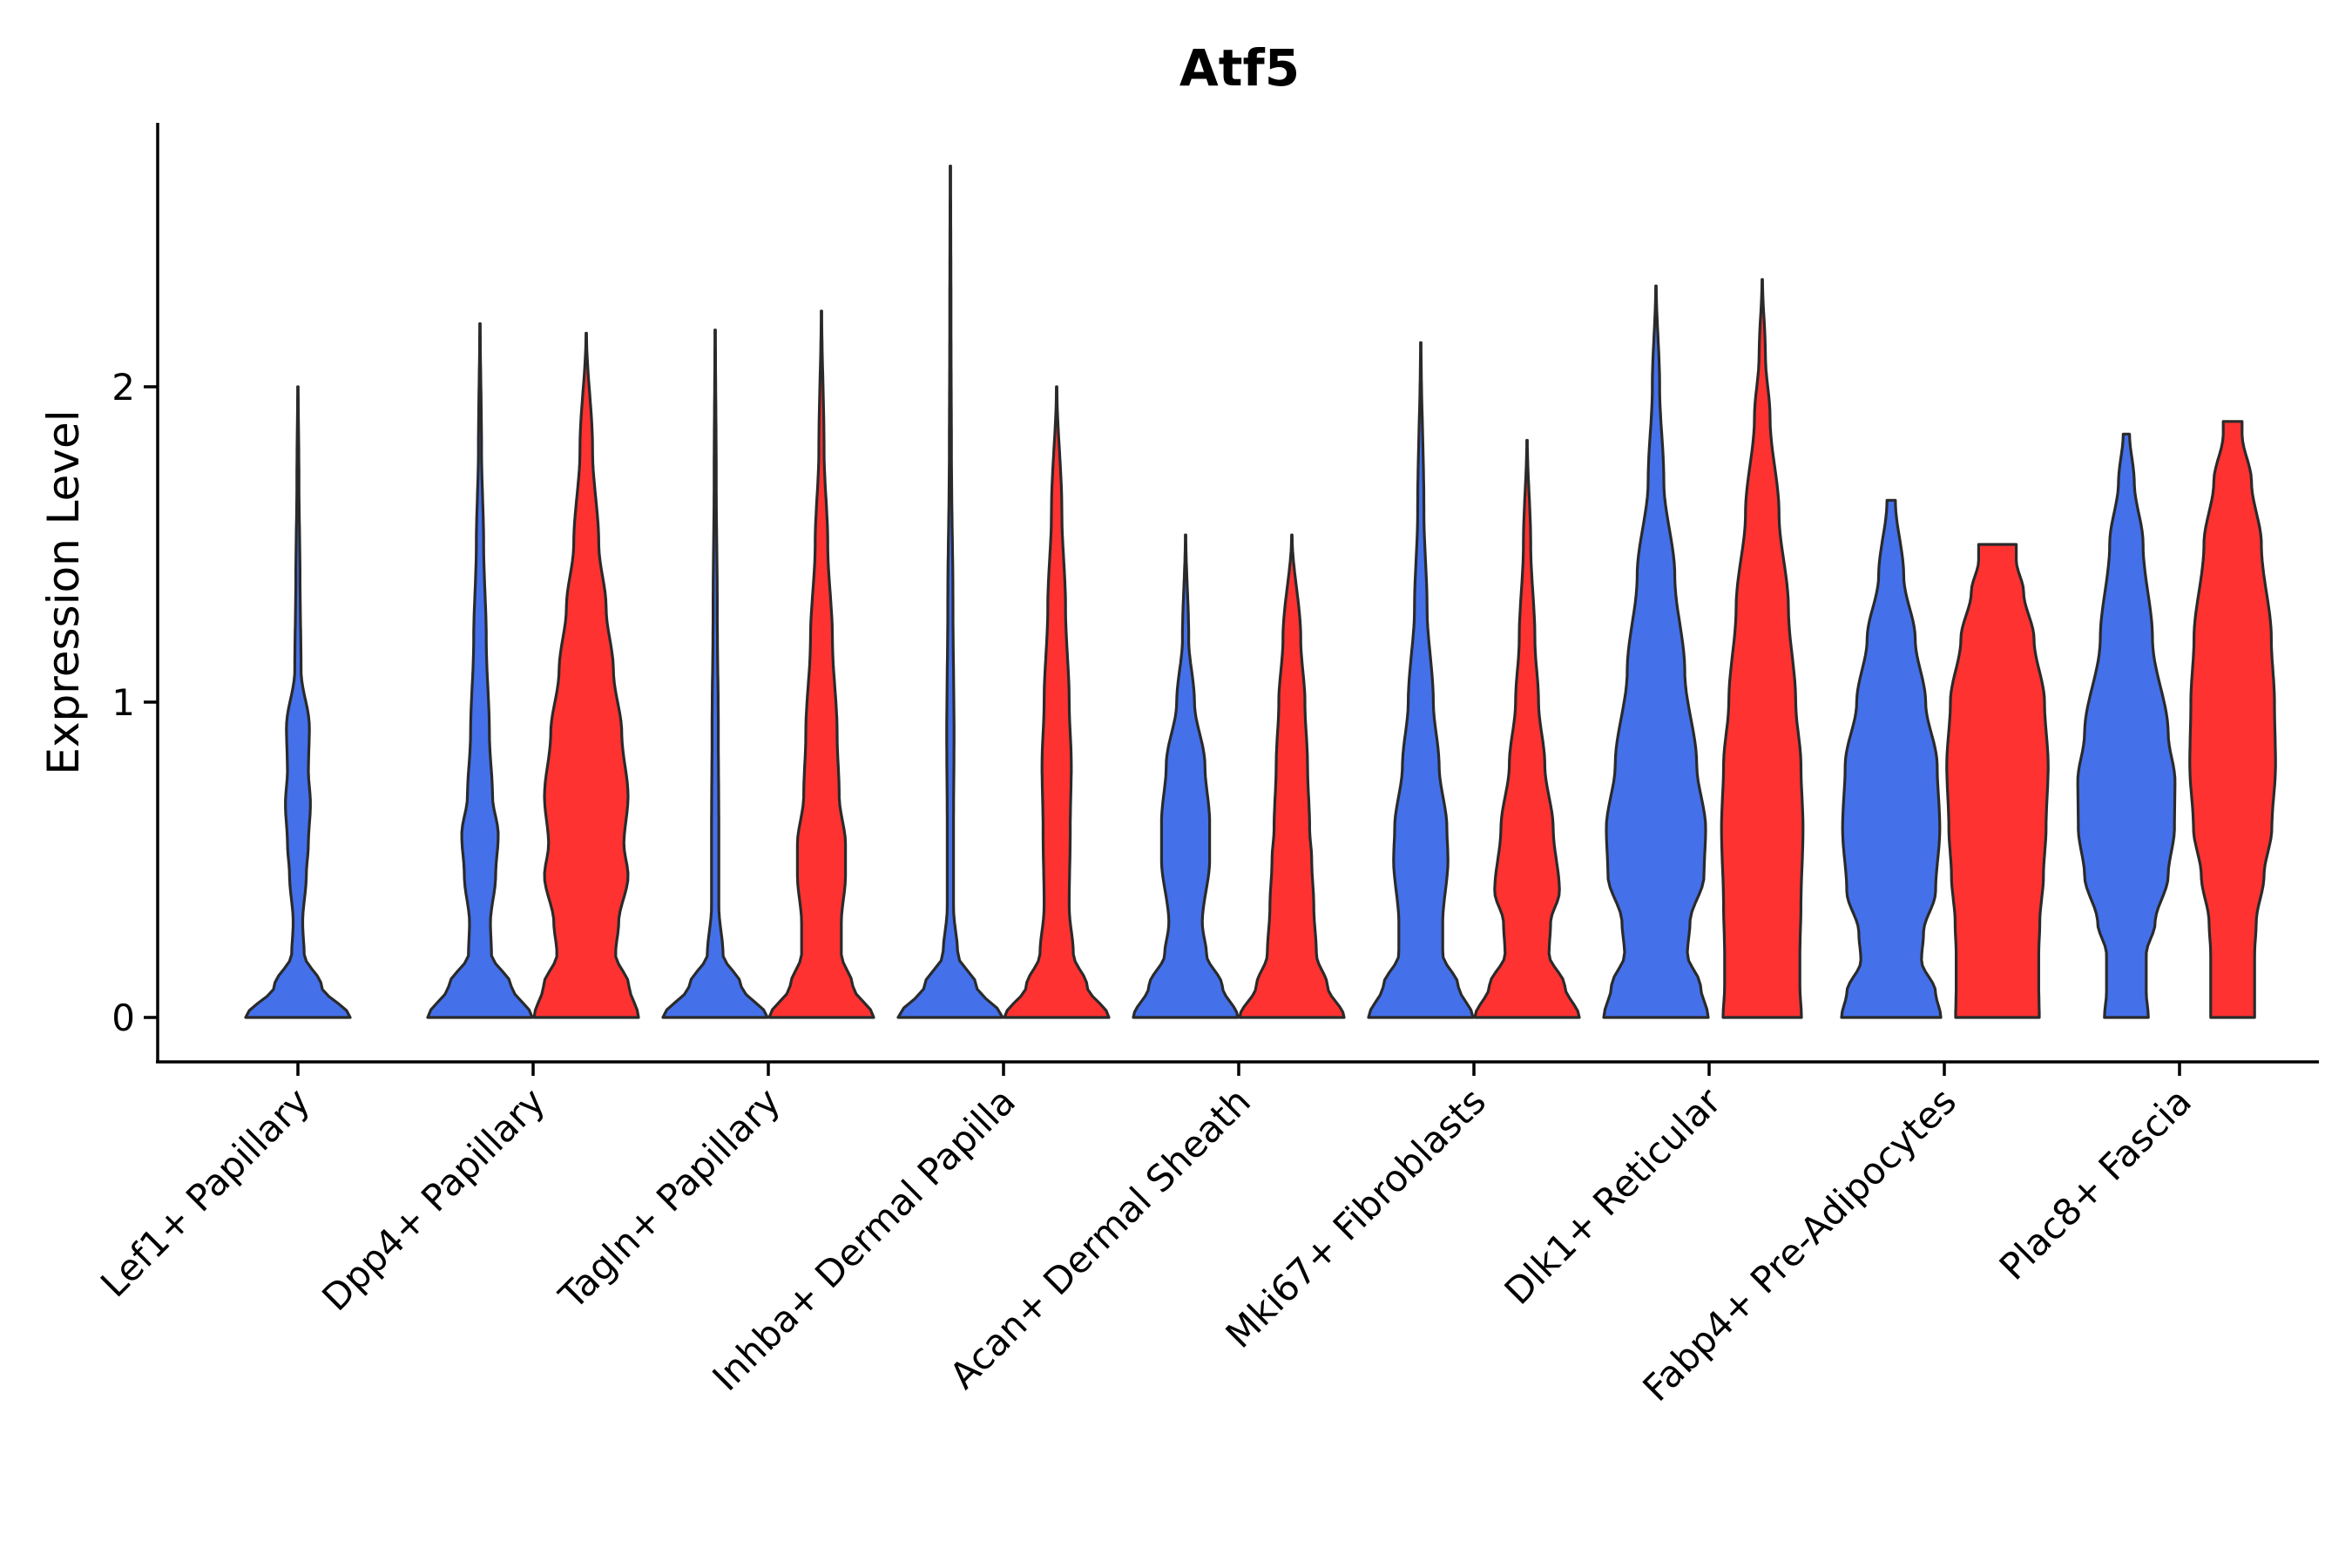 Image resolution: width=2352 pixels, height=1568 pixels. What do you see at coordinates (1997, 781) in the screenshot?
I see `violin-fabp4-pre-adipocytes-group-b` at bounding box center [1997, 781].